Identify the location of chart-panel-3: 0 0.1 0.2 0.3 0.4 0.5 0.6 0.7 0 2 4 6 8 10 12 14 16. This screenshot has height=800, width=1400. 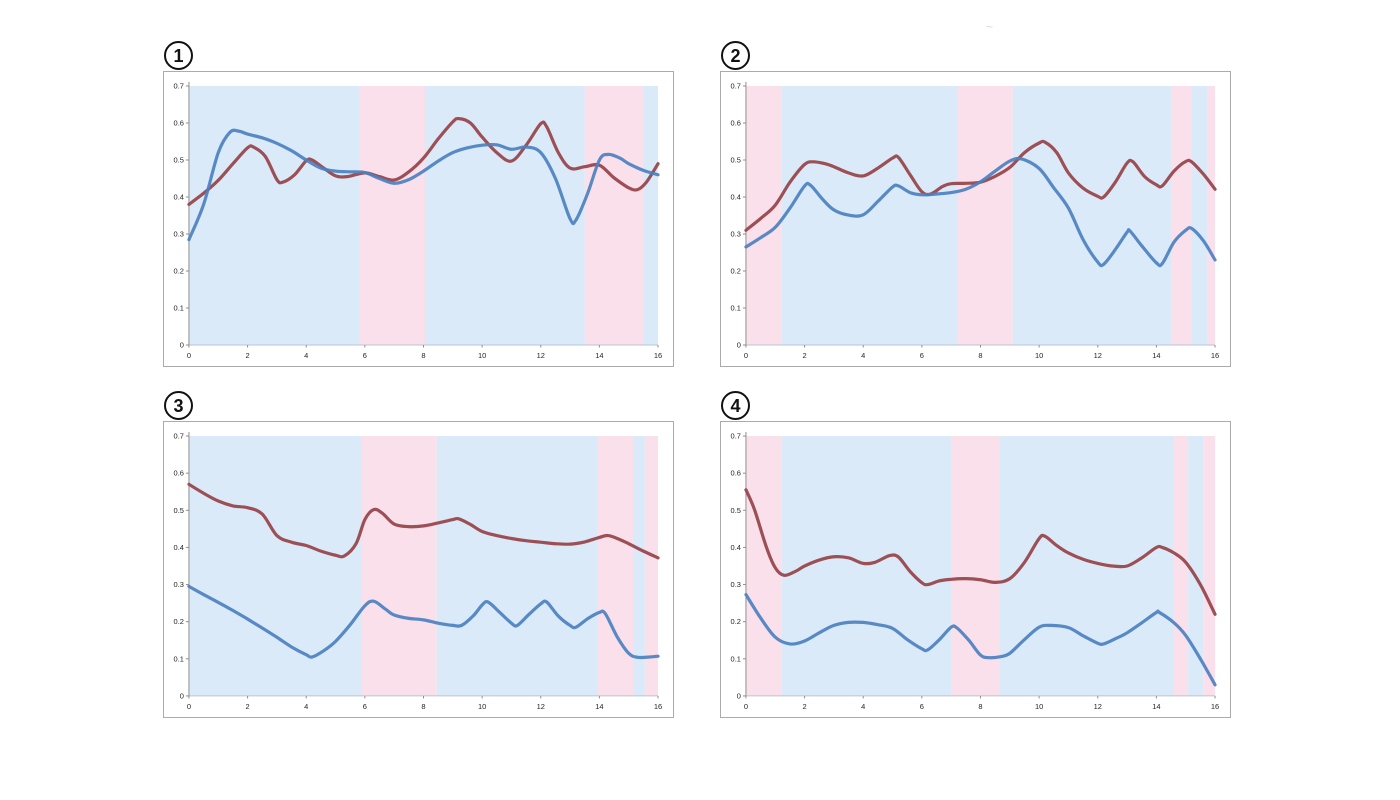
(418, 569).